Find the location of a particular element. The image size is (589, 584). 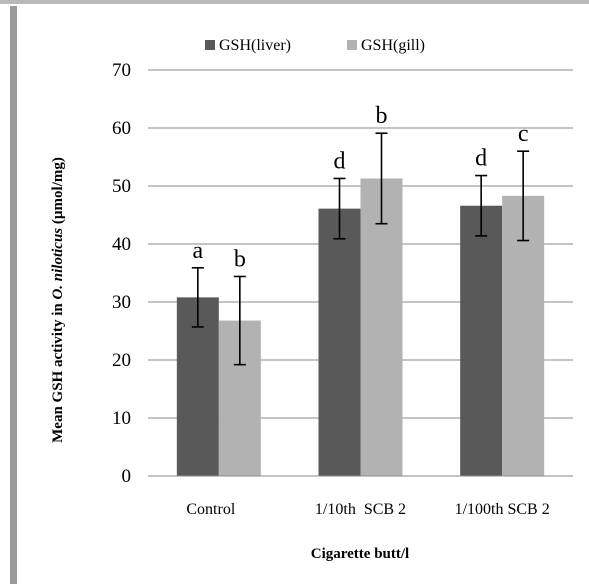

x-axis-categories: Control 1/10th SCB 2 1/100th SCB 2 is located at coordinates (367, 509).